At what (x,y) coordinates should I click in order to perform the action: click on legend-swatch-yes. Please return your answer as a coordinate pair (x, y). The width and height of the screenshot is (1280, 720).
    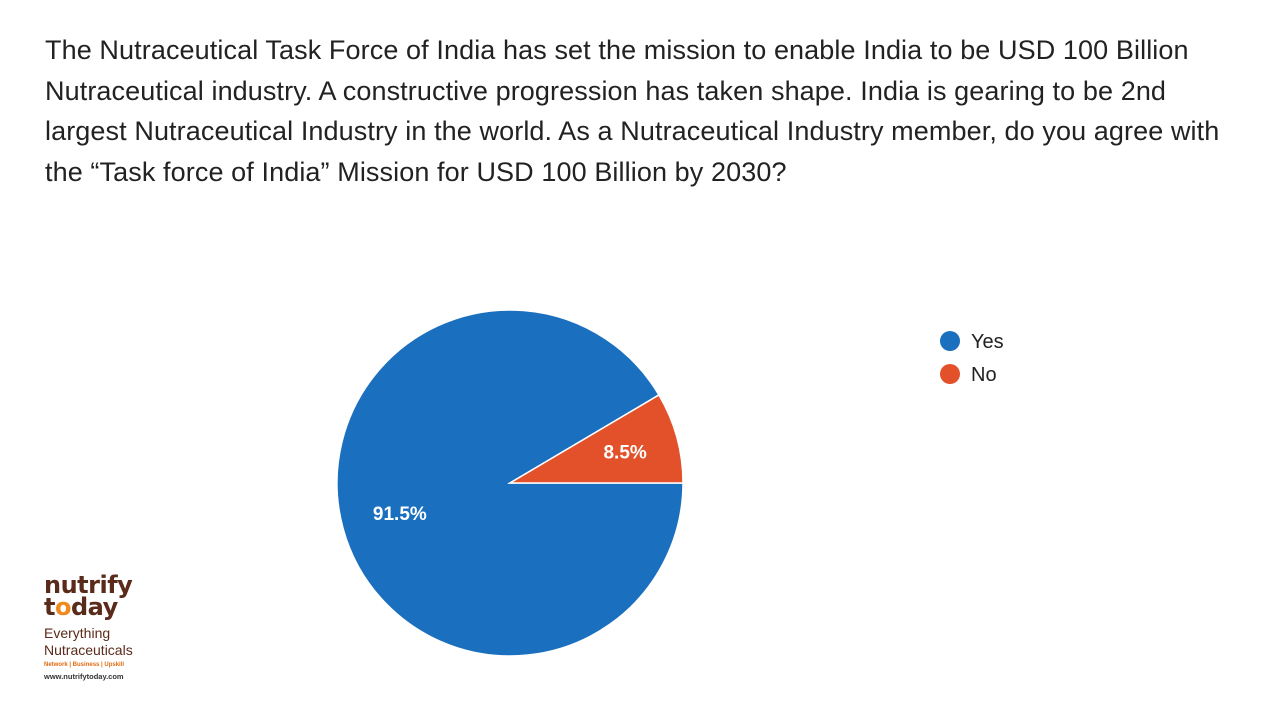
    Looking at the image, I should click on (950, 341).